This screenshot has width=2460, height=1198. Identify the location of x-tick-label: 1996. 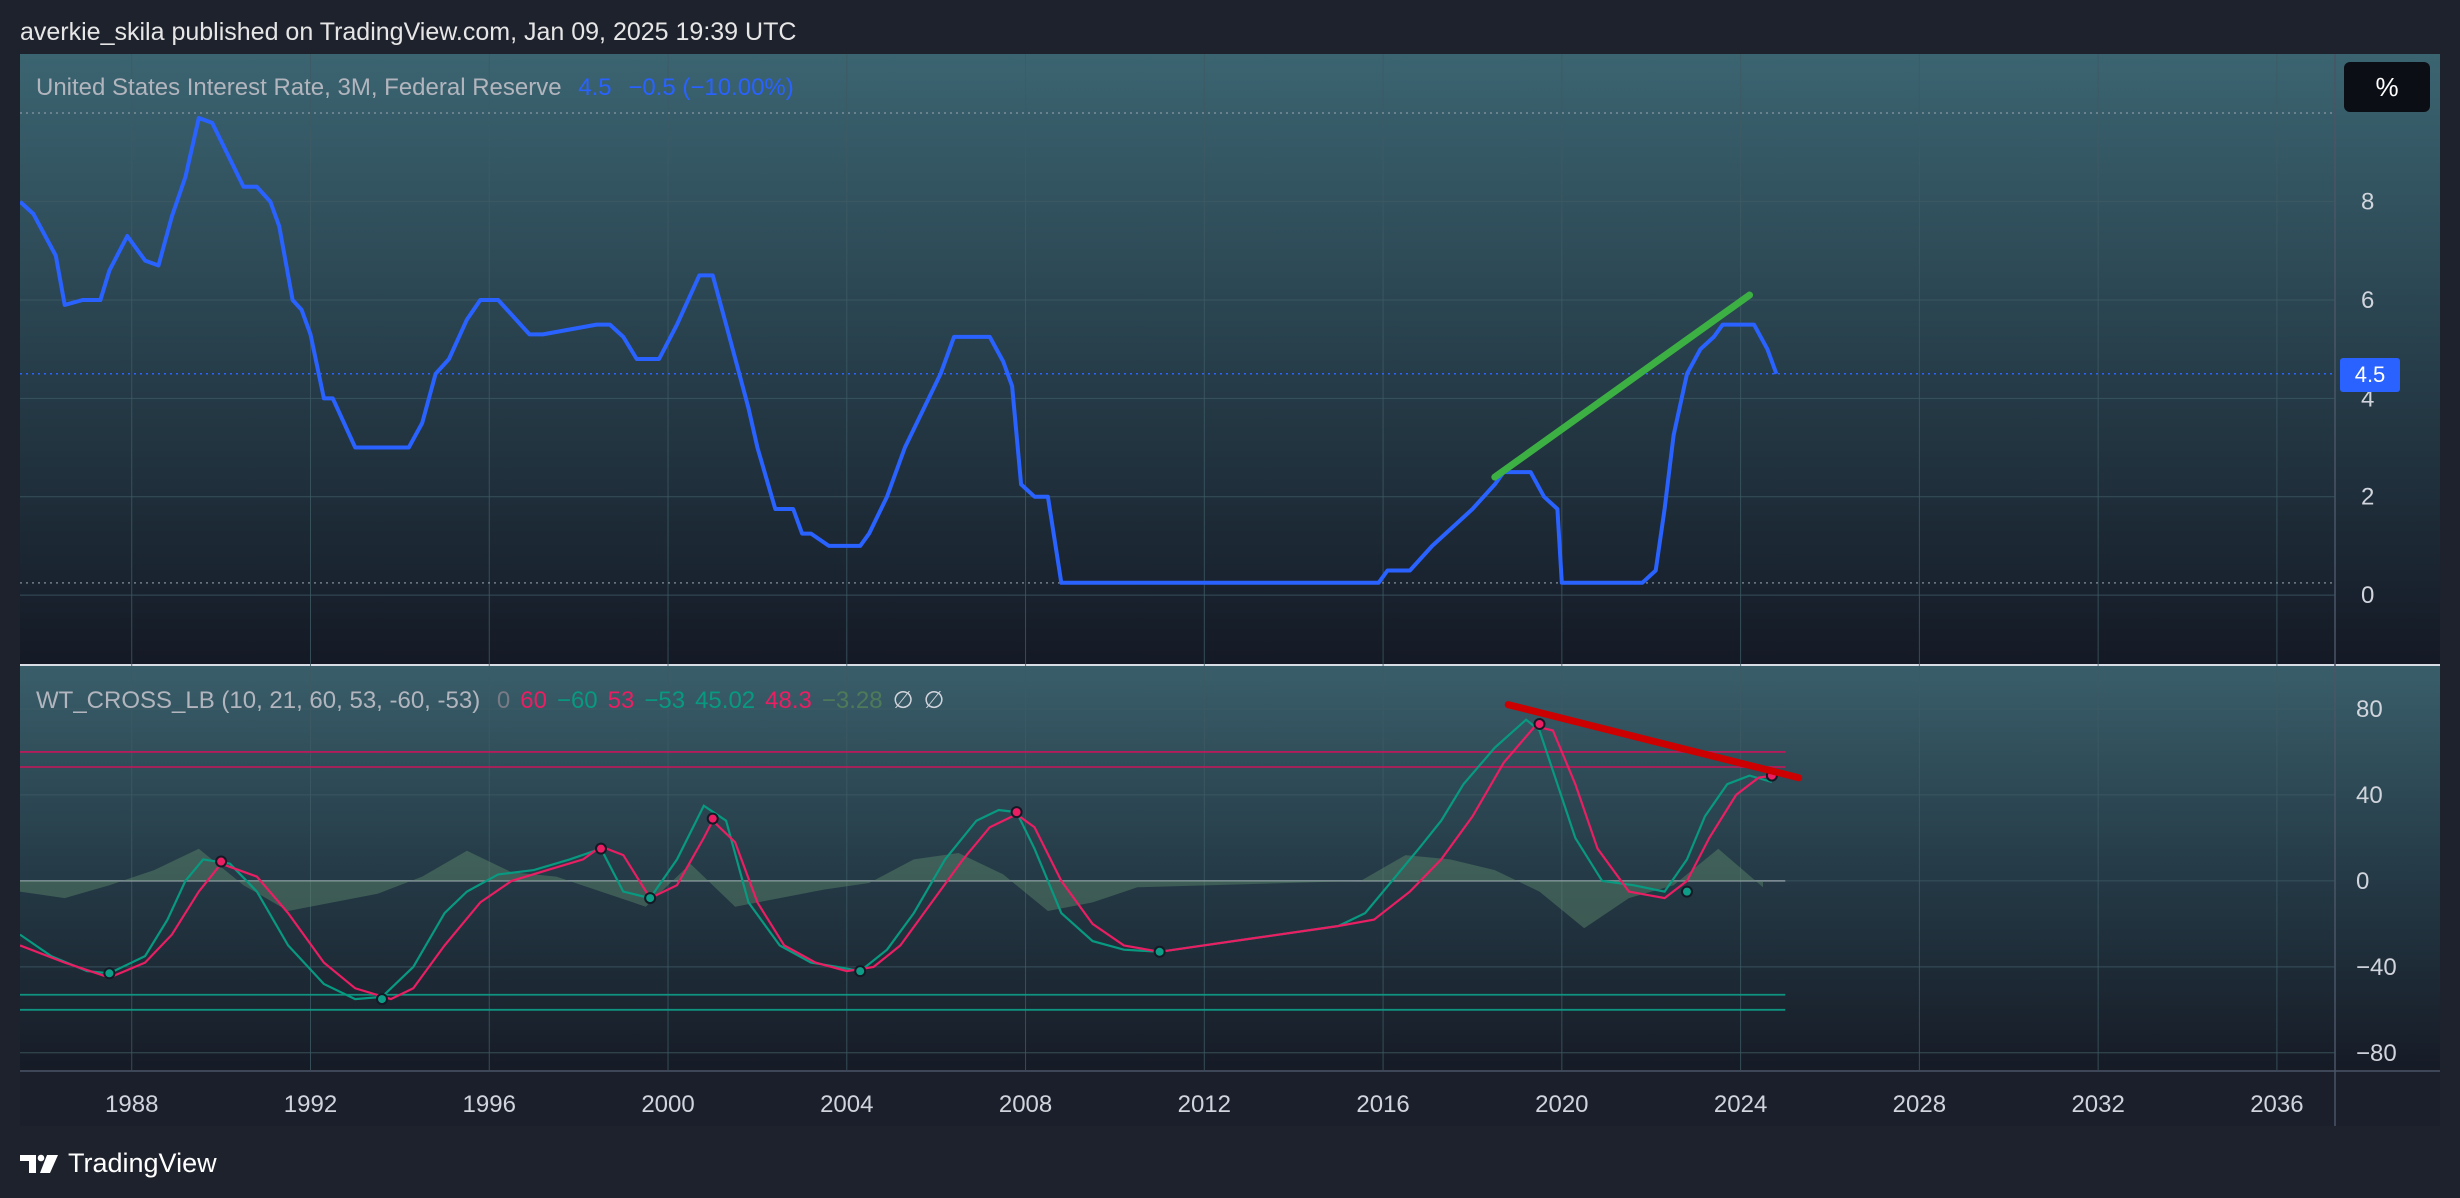
(489, 1104).